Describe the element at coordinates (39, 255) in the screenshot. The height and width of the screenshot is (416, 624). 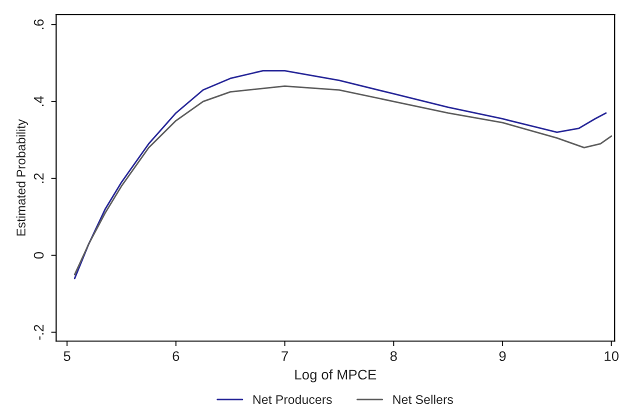
I see `y-tick-label: 0` at that location.